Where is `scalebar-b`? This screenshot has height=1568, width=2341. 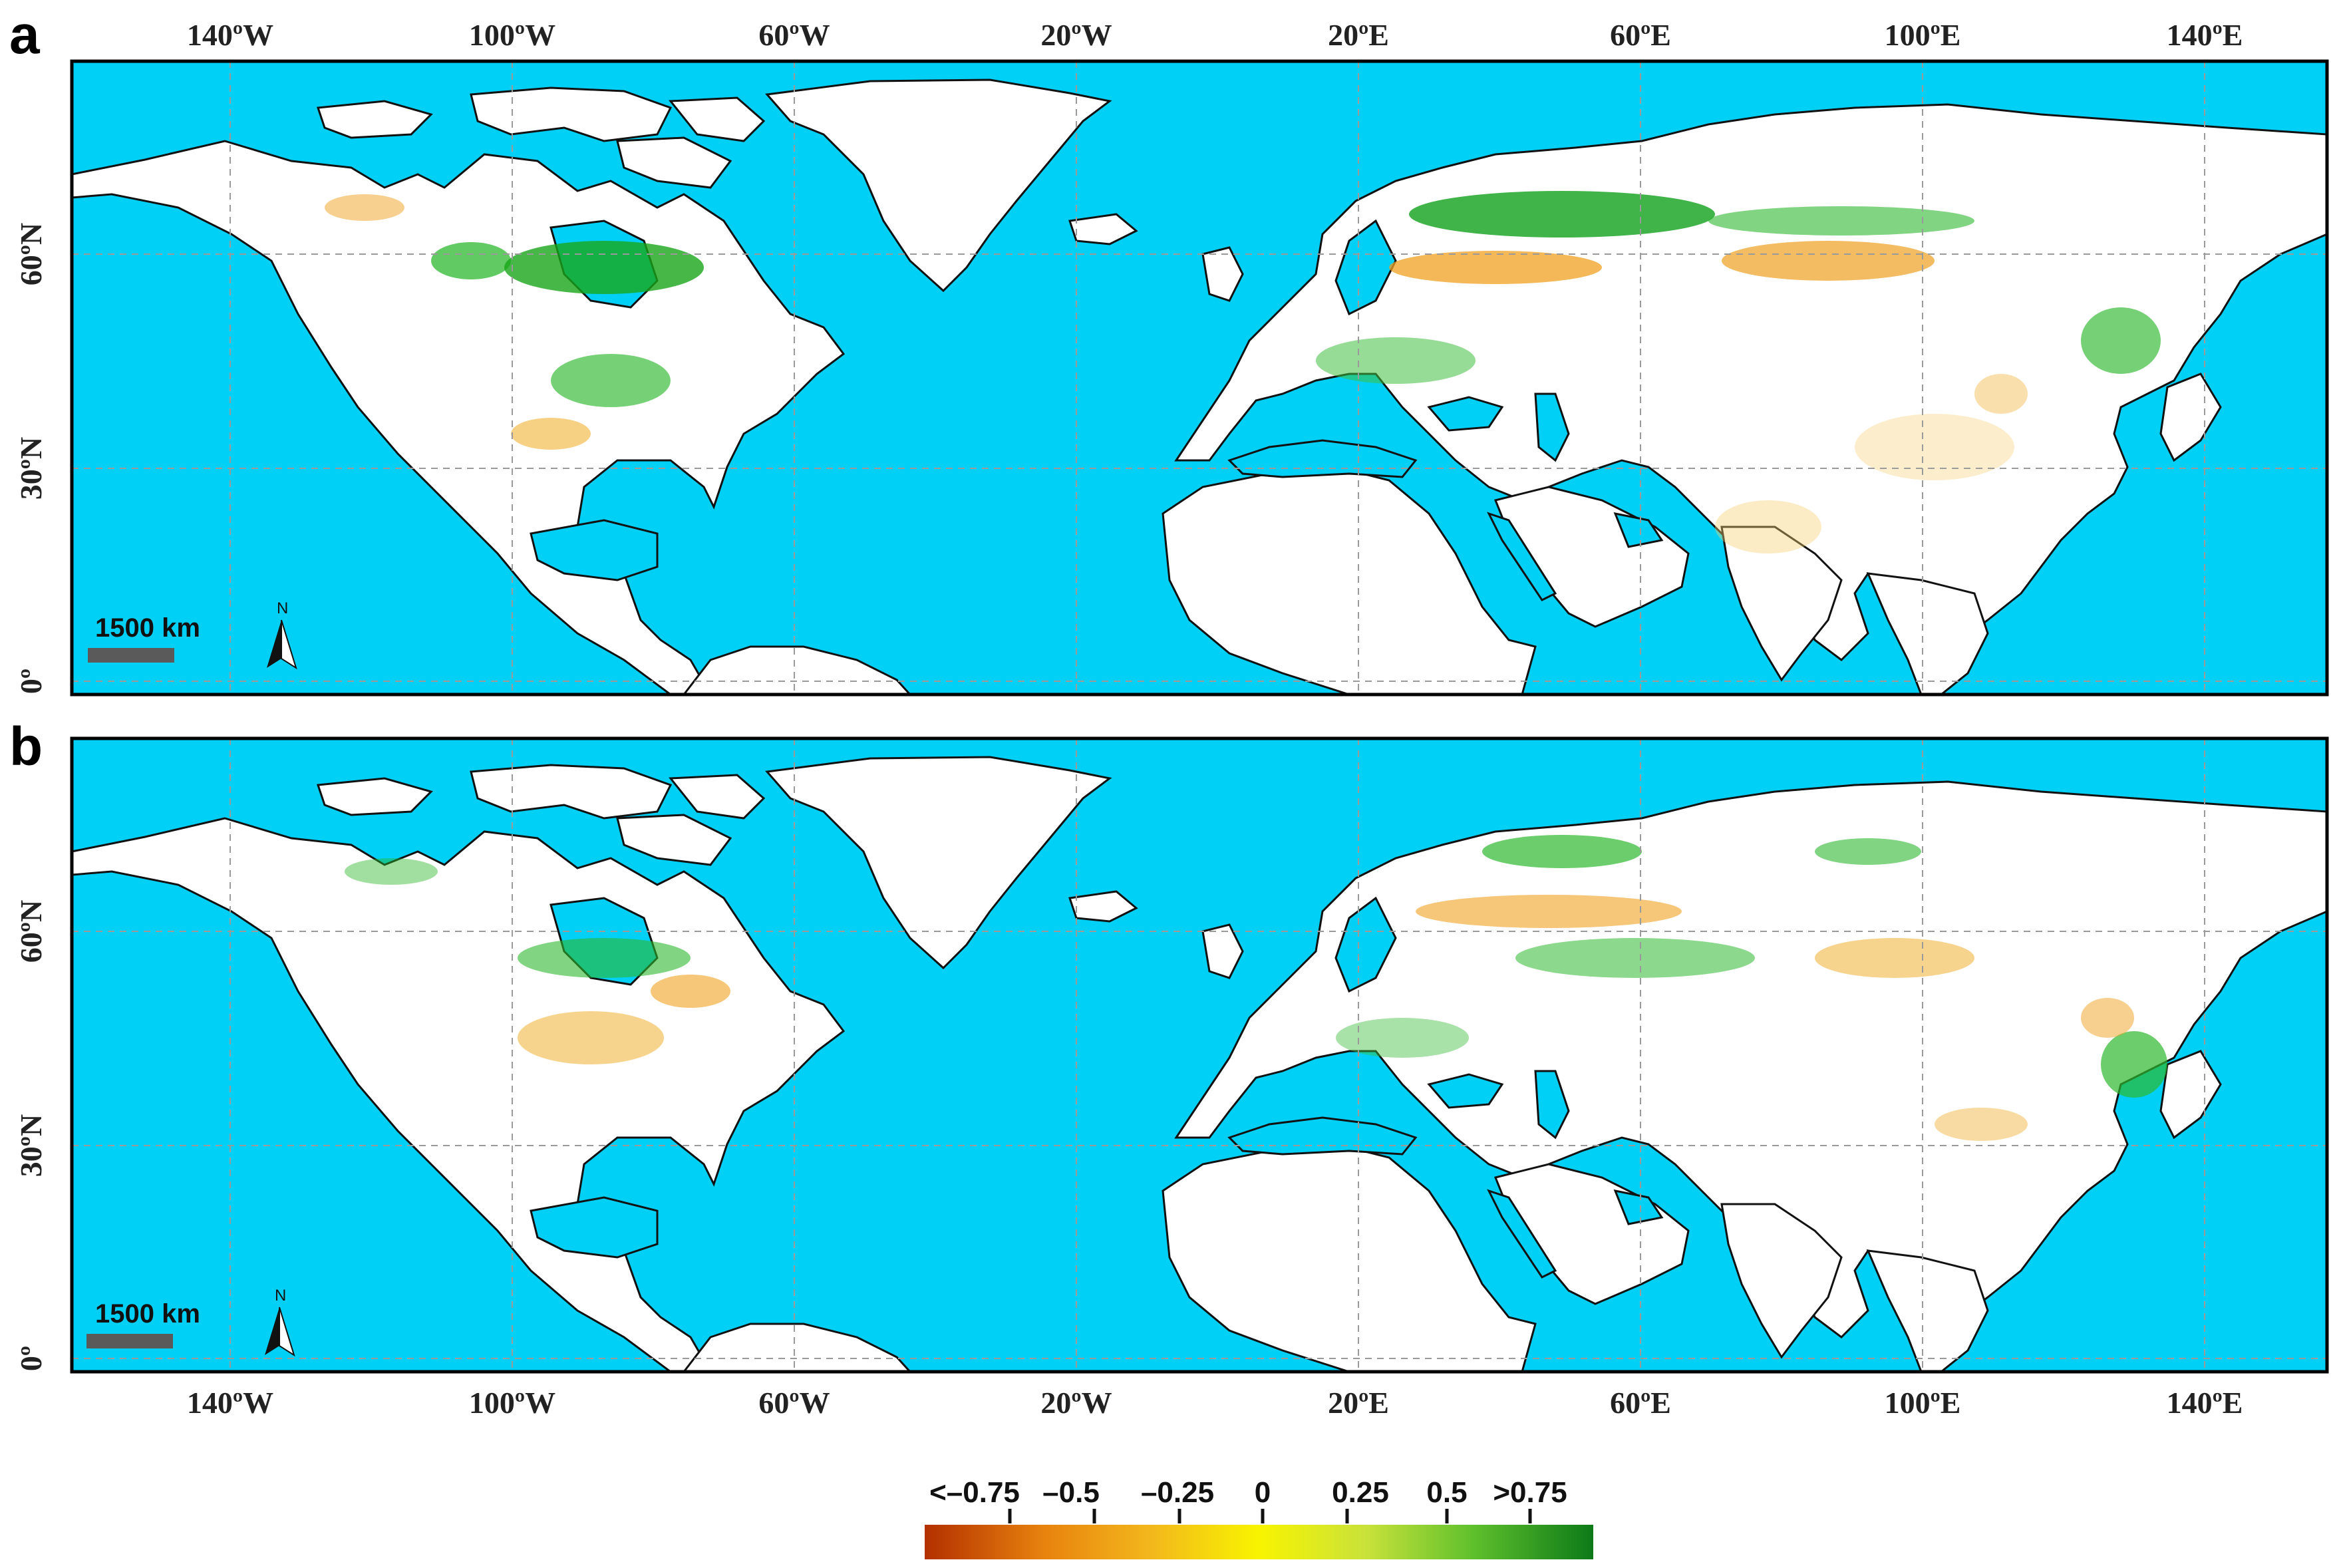 scalebar-b is located at coordinates (129, 1341).